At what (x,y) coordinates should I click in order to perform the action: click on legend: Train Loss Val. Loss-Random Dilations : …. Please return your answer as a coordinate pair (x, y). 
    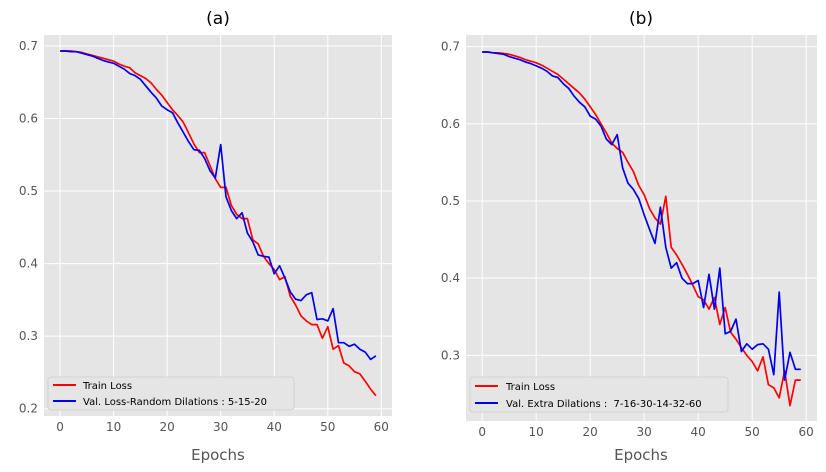
    Looking at the image, I should click on (171, 393).